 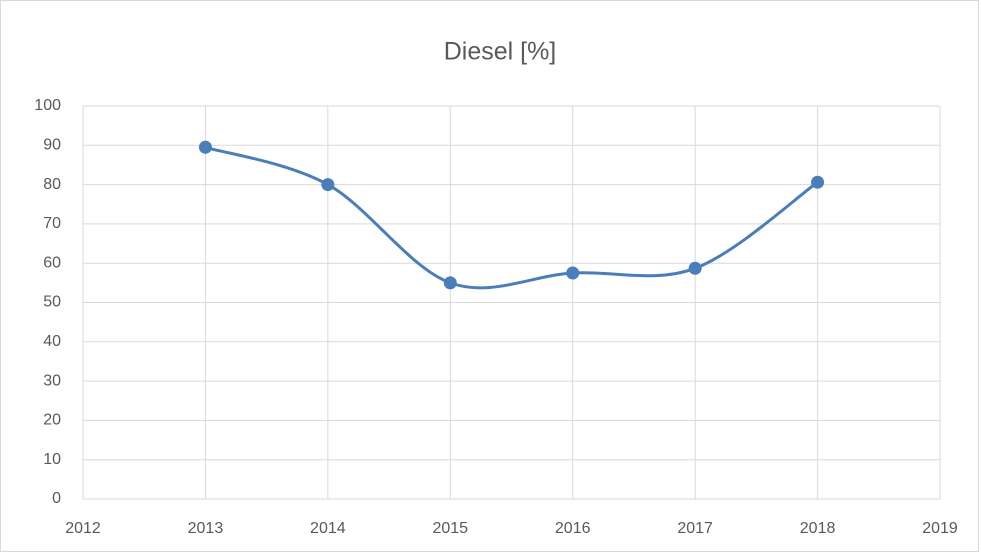 I want to click on x-tick-label: 2012, so click(x=83, y=528).